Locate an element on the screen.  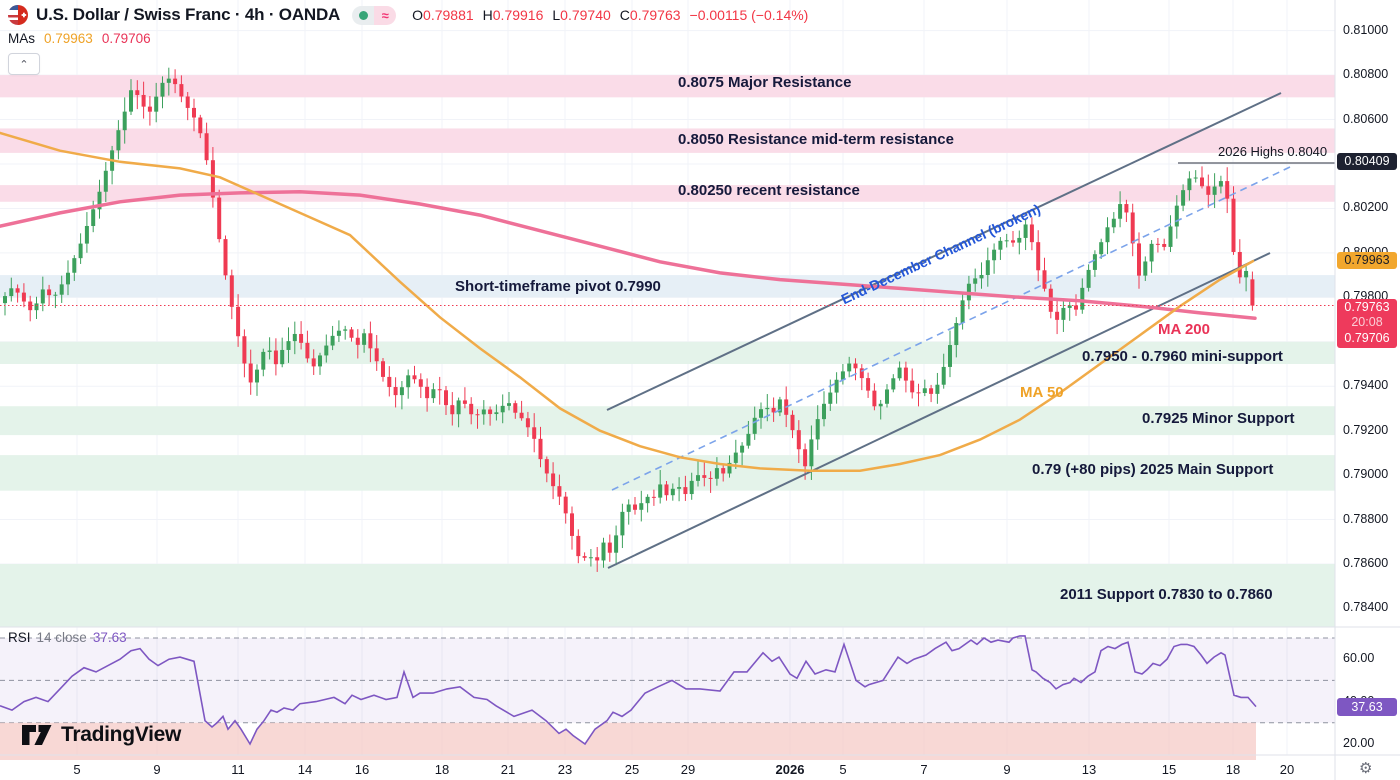
time-axis-label: 15 is located at coordinates (1169, 769).